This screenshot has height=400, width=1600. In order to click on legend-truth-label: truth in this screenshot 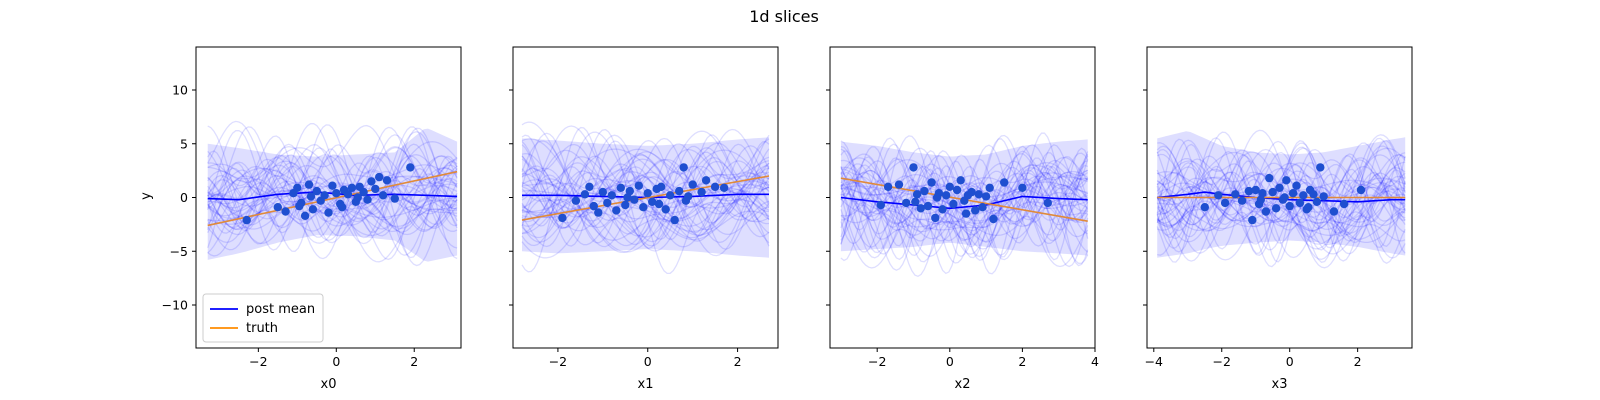, I will do `click(262, 328)`.